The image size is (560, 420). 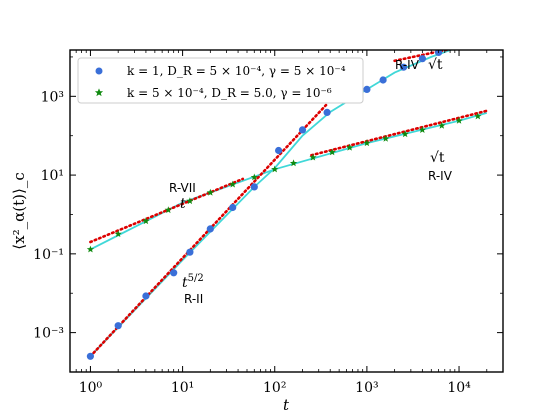 What do you see at coordinates (229, 93) in the screenshot?
I see `legend-label-series-2: k = 5 × 10⁻⁴, D_R = 5.0, γ = 10⁻⁶` at bounding box center [229, 93].